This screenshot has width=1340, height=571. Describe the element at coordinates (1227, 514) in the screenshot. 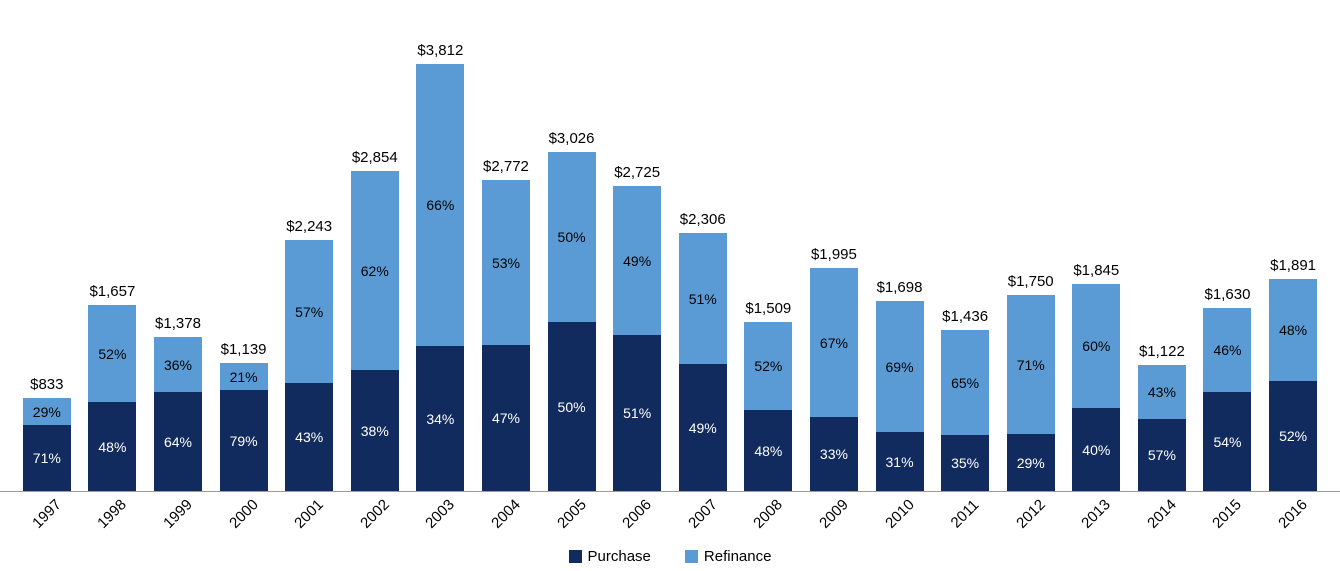

I see `x-axis-year-label: 2015` at that location.